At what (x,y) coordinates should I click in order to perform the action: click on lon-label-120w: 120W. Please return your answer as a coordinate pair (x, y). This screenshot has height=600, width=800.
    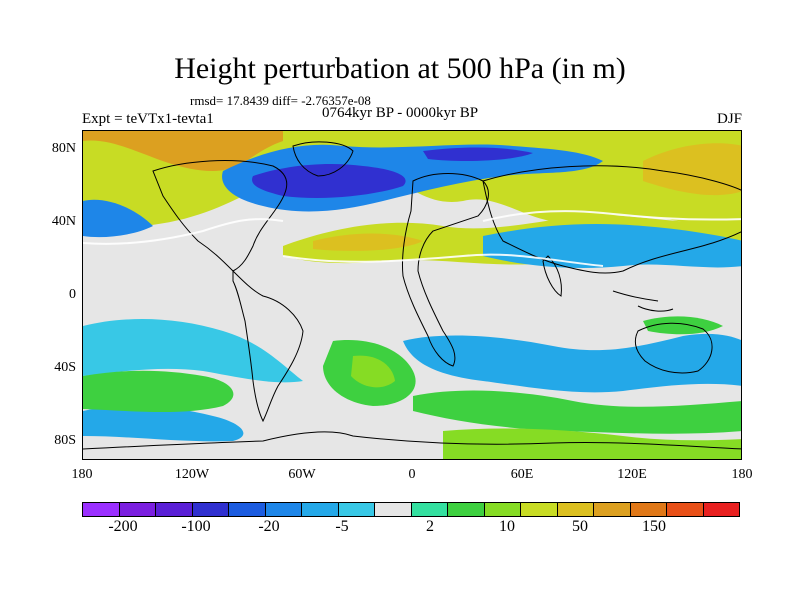
    Looking at the image, I should click on (192, 474).